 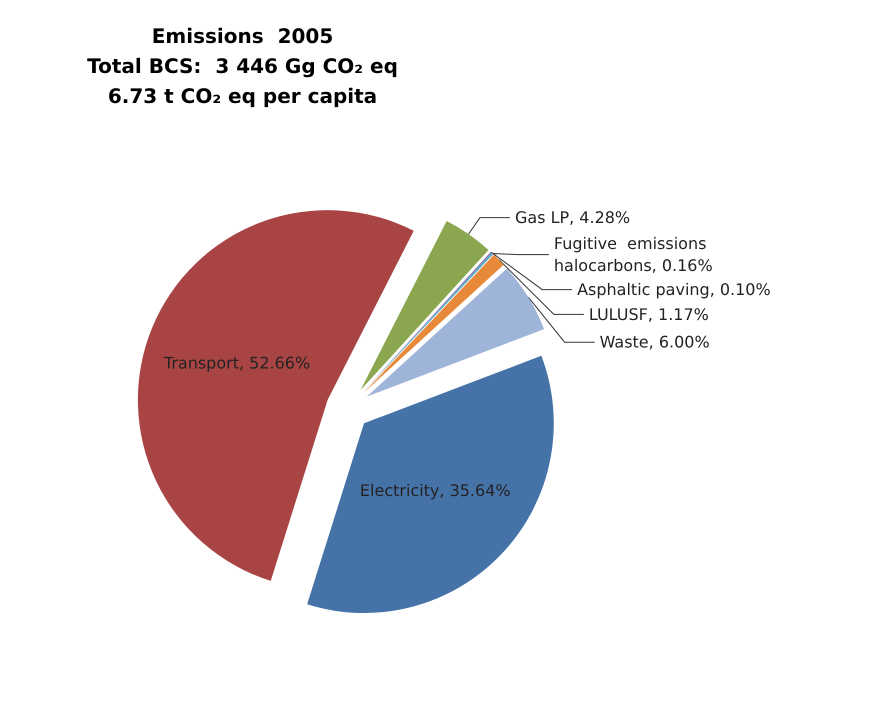 What do you see at coordinates (674, 290) in the screenshot?
I see `slice-label: Asphaltic paving, 0.10%` at bounding box center [674, 290].